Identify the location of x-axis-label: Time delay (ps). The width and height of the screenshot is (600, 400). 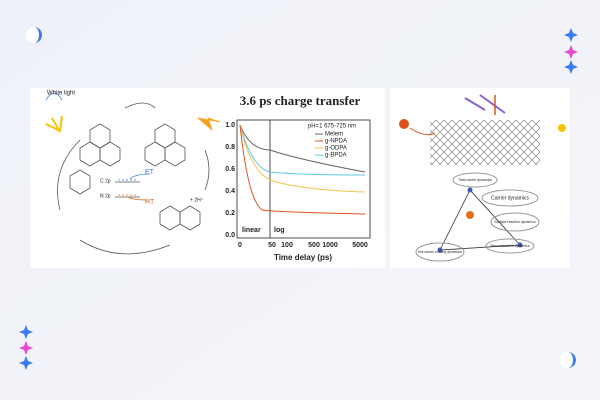
(303, 257).